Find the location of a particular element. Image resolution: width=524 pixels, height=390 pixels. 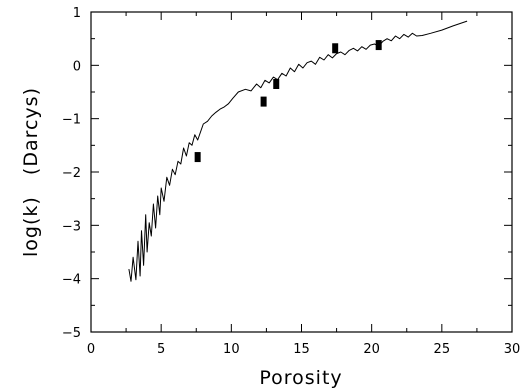

y-tick-label: −2 is located at coordinates (71, 173).